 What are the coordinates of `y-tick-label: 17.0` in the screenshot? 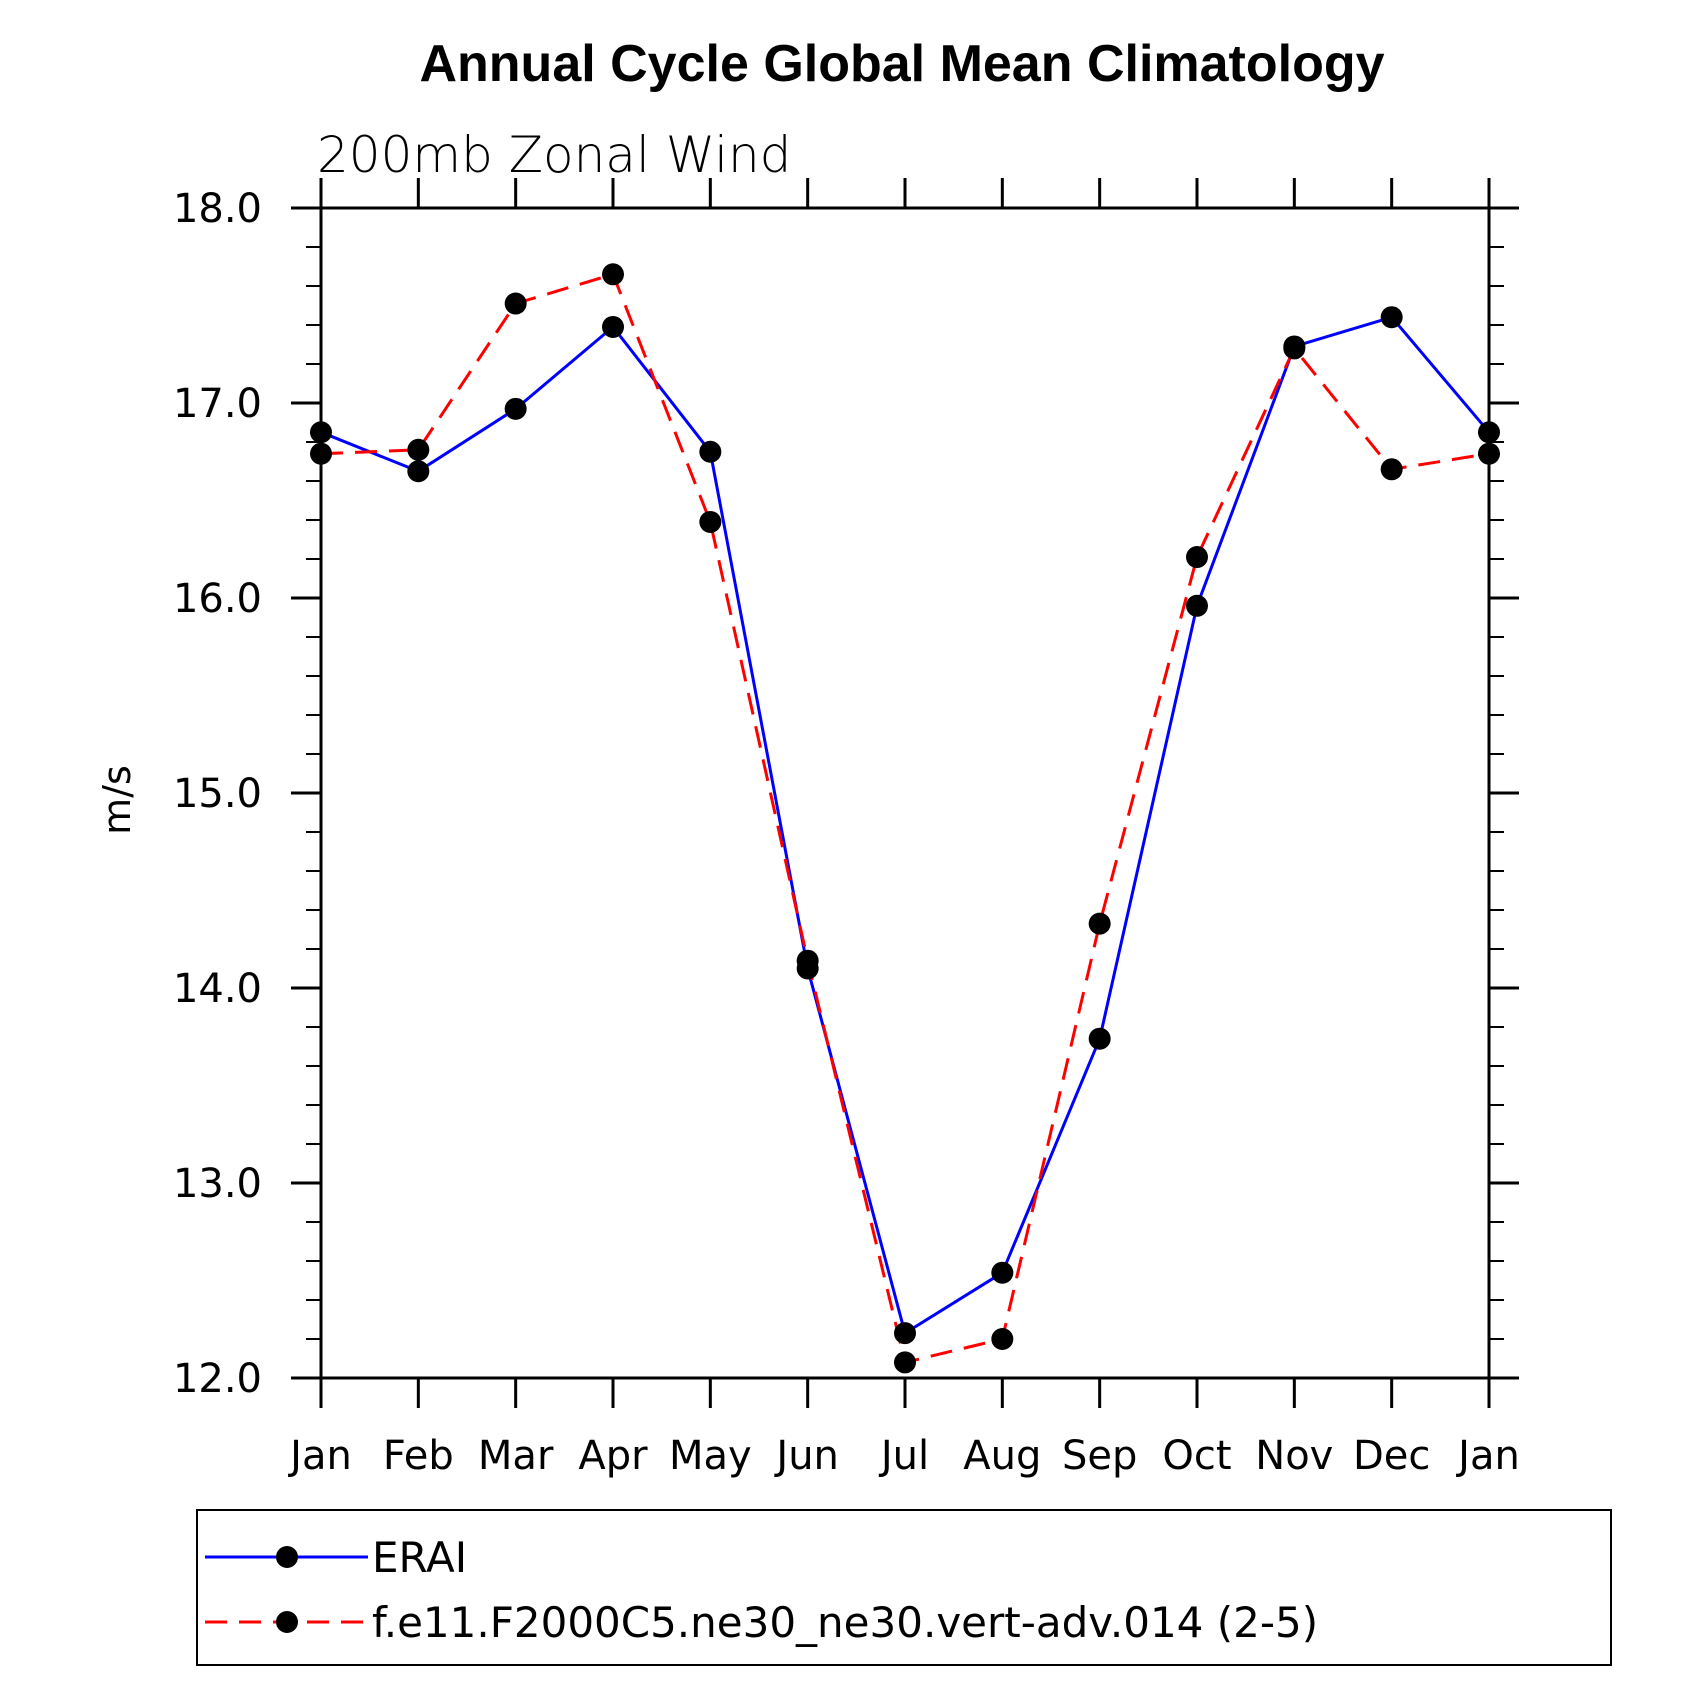 It's located at (217, 404).